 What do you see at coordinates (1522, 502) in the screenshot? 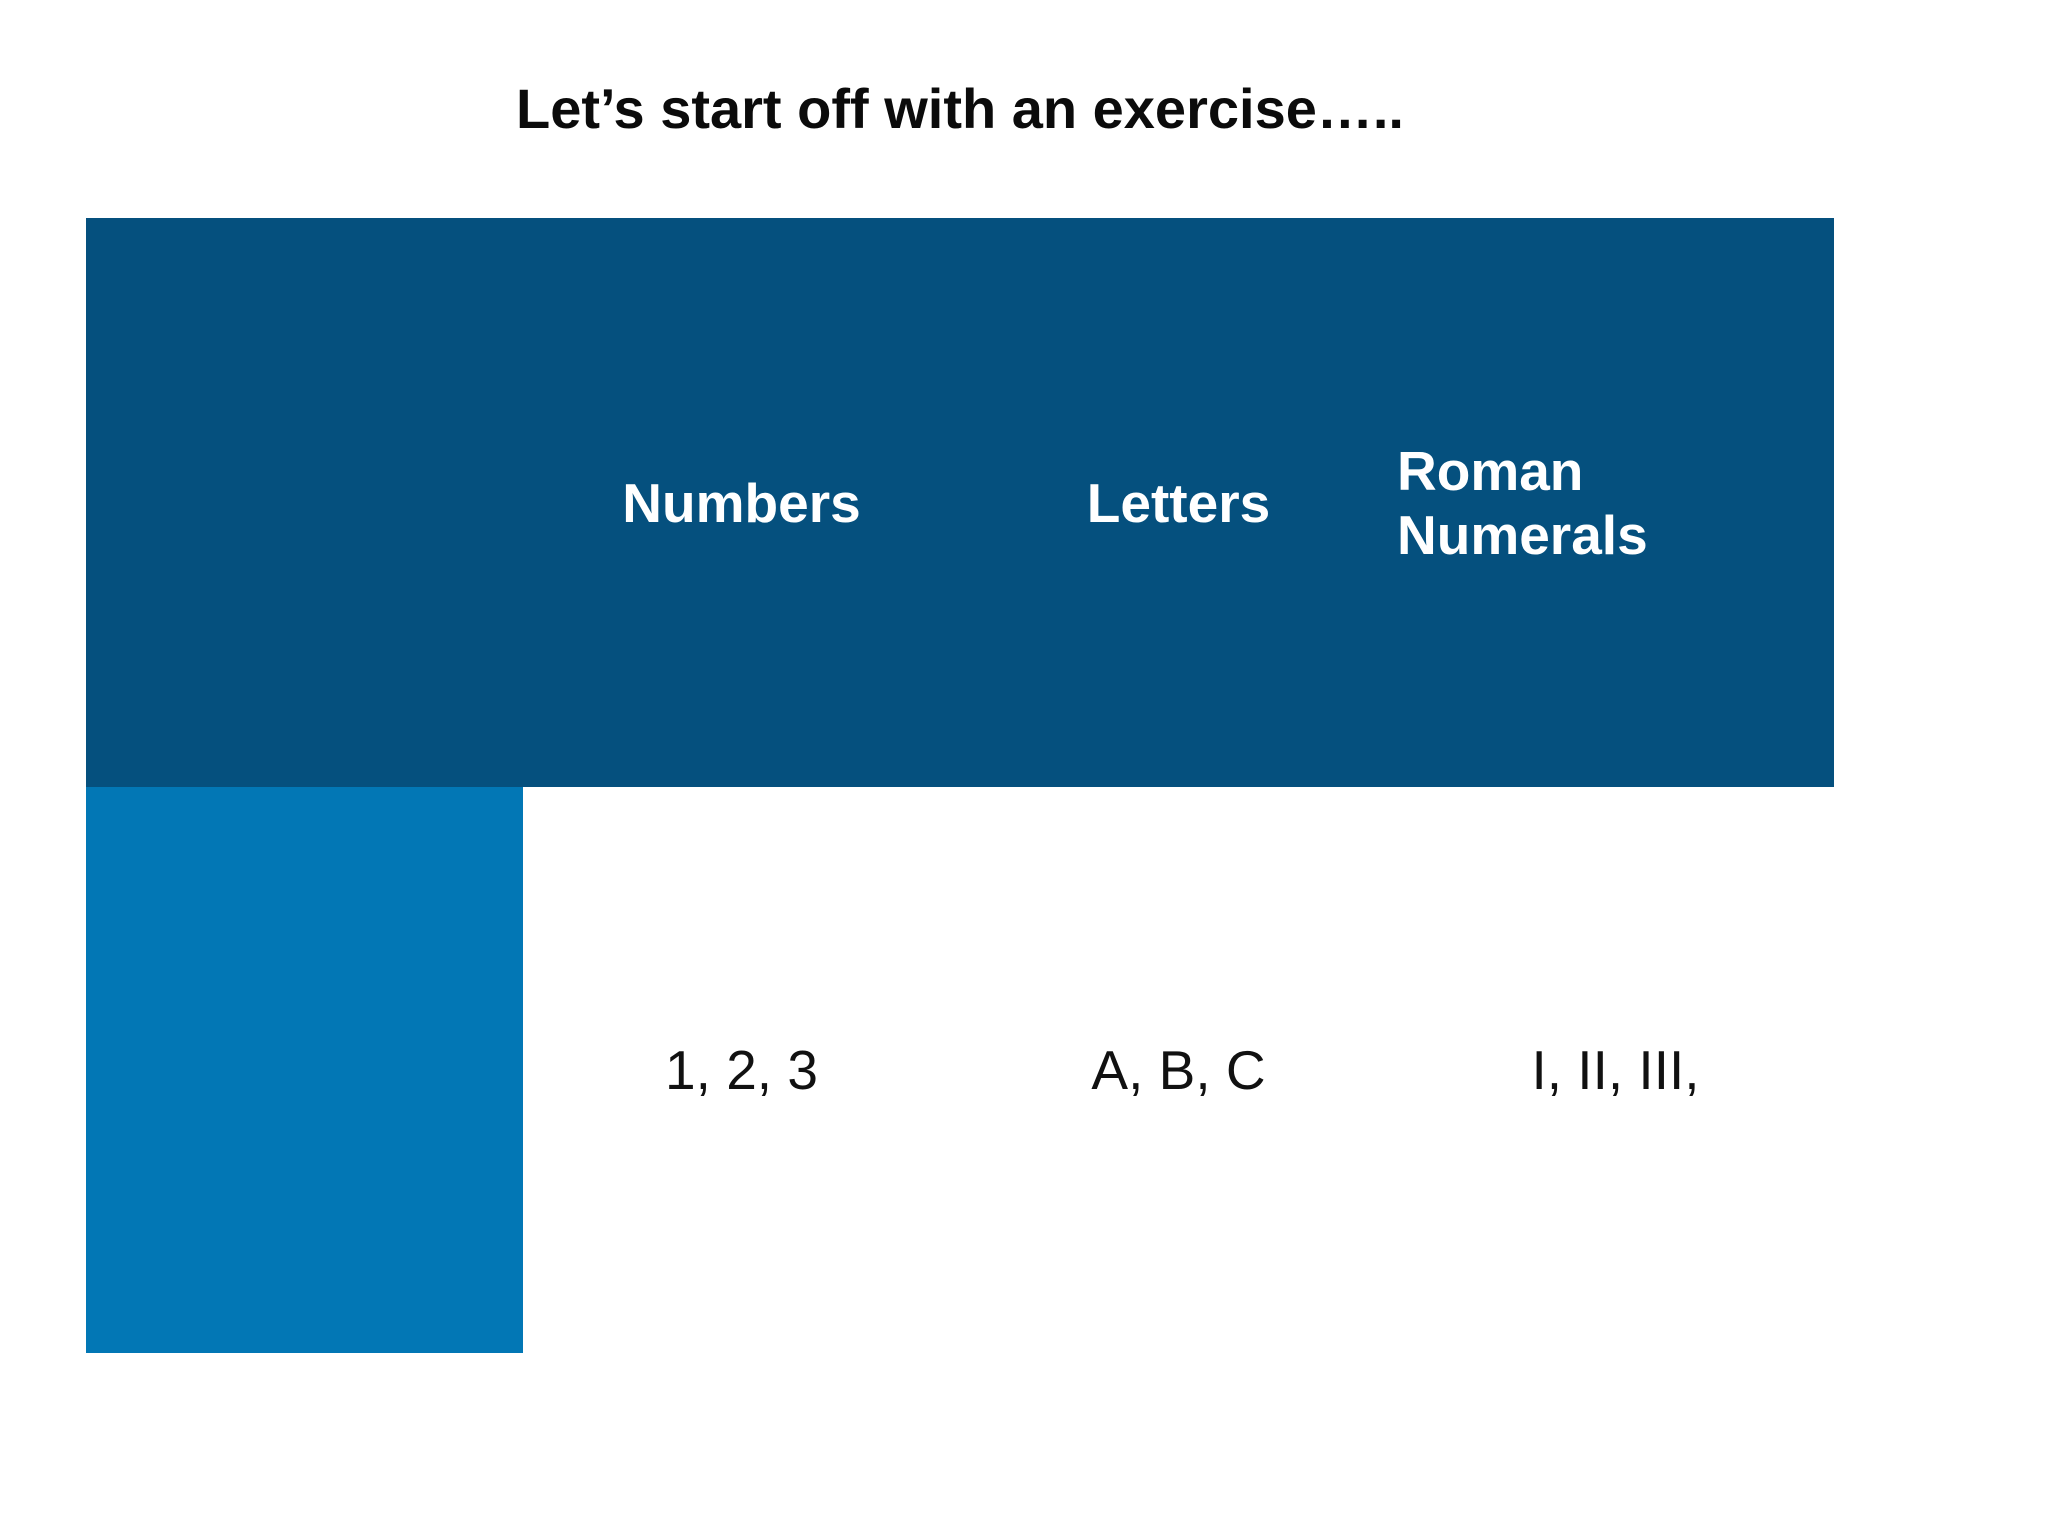
I see `header-cell-roman-numerals: Roman Numerals` at bounding box center [1522, 502].